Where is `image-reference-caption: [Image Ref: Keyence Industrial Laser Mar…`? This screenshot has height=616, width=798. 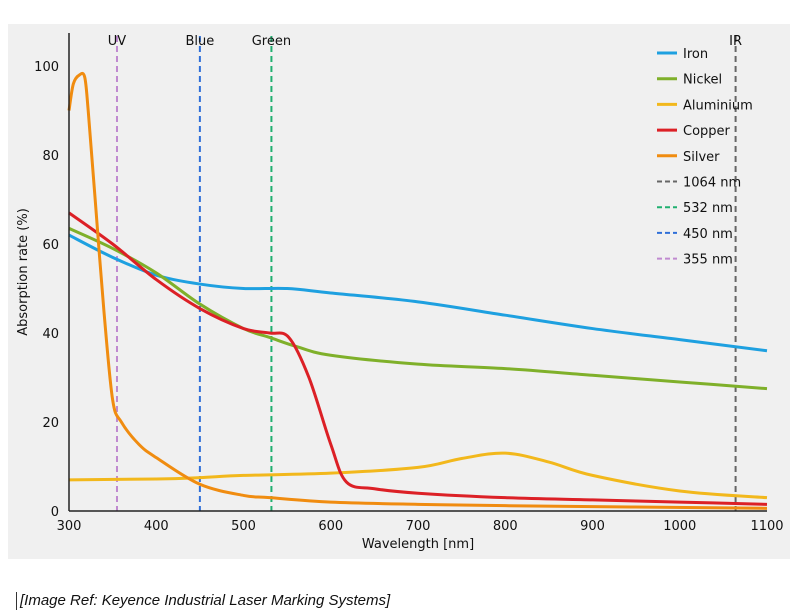 image-reference-caption: [Image Ref: Keyence Industrial Laser Mar… is located at coordinates (203, 601).